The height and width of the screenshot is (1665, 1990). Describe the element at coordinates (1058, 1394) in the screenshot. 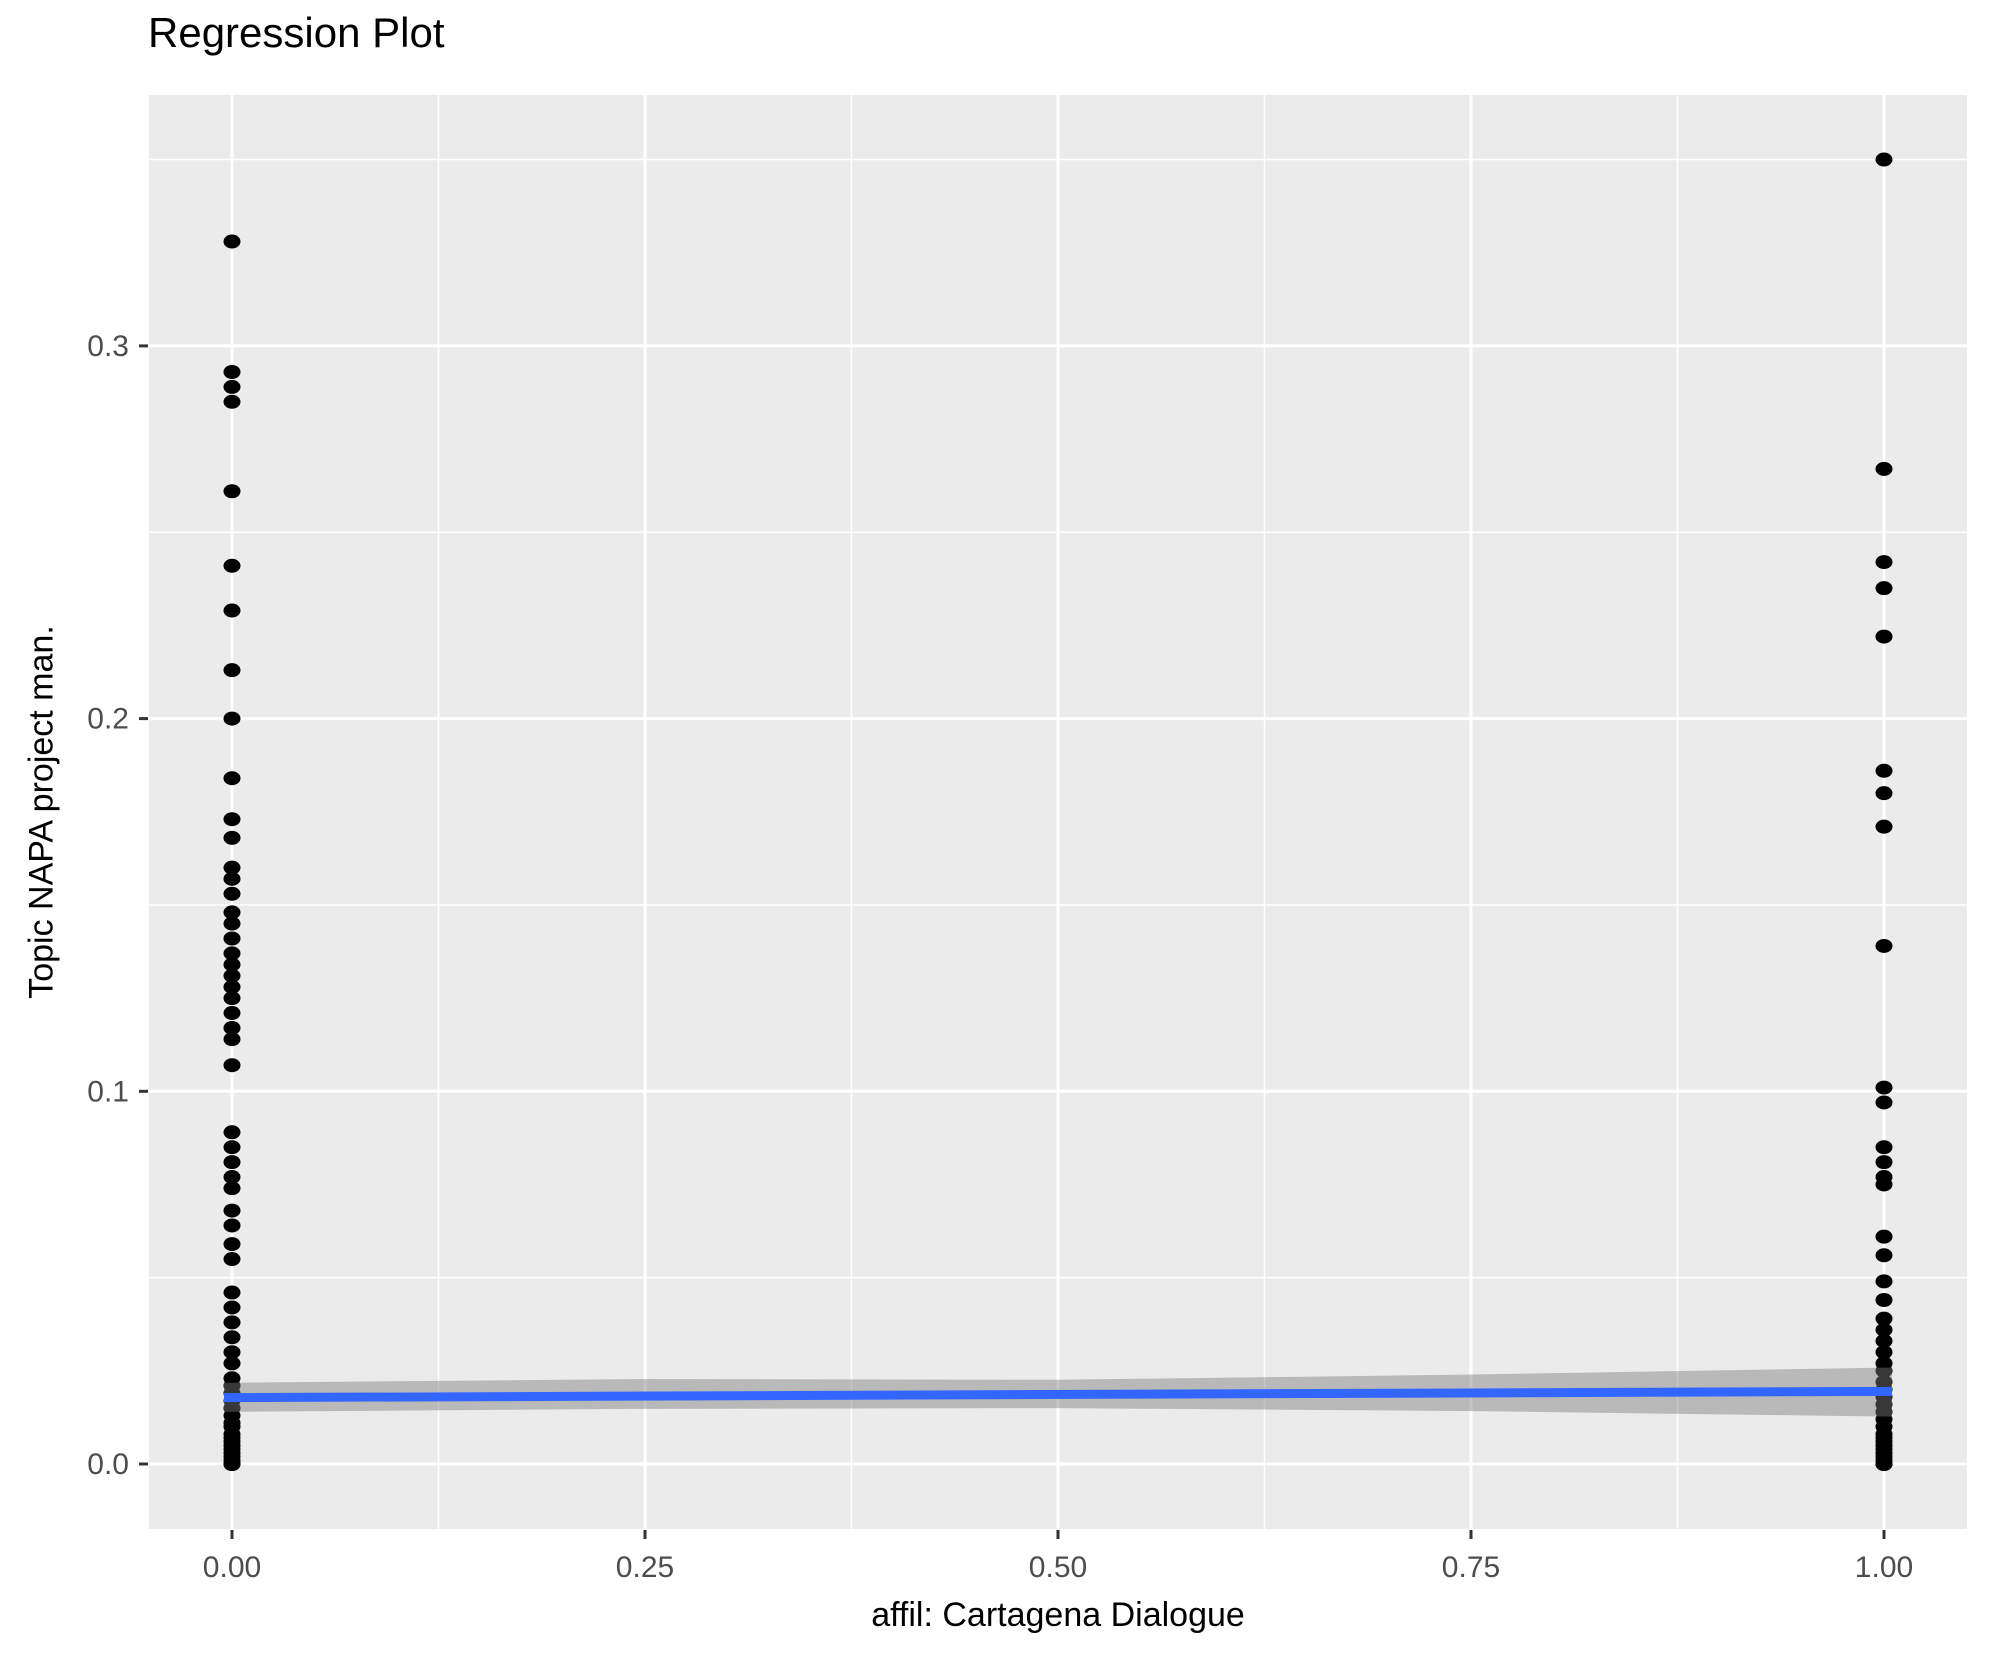

I see `regression-line` at that location.